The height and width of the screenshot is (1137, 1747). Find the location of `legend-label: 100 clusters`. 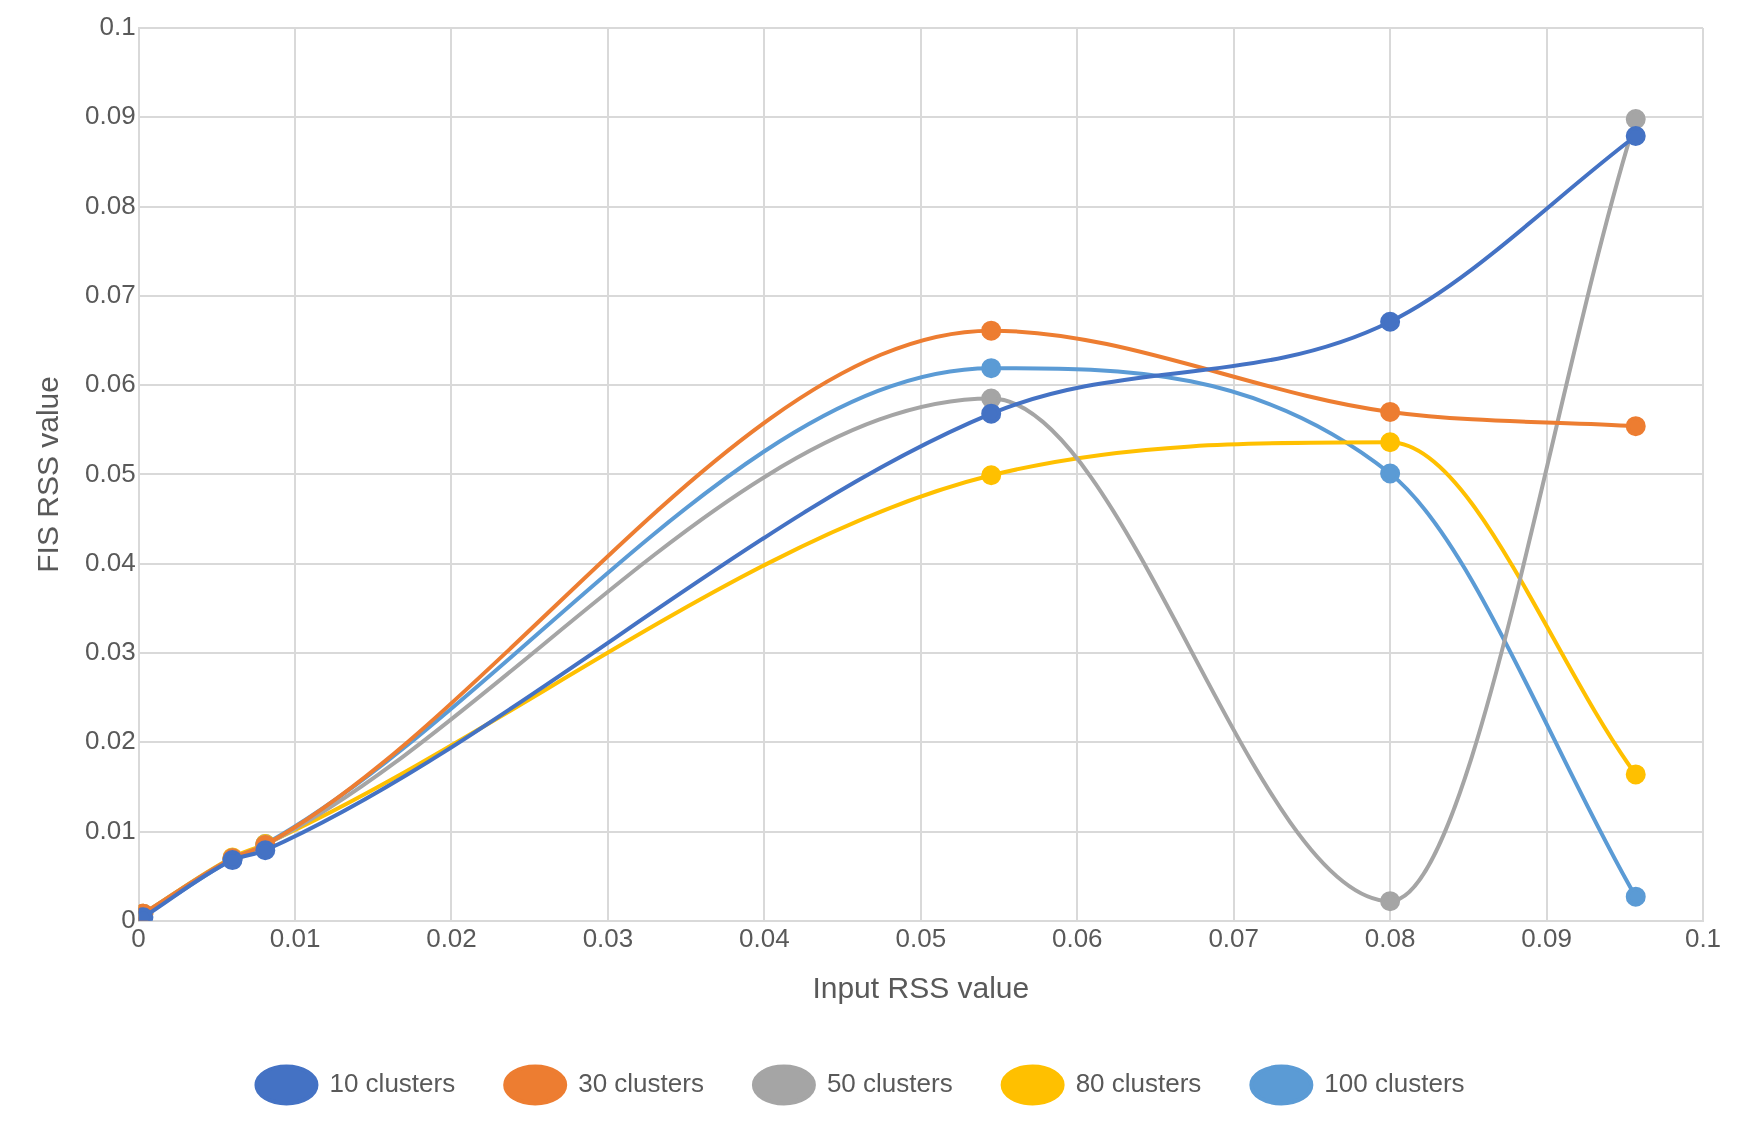

legend-label: 100 clusters is located at coordinates (1394, 1083).